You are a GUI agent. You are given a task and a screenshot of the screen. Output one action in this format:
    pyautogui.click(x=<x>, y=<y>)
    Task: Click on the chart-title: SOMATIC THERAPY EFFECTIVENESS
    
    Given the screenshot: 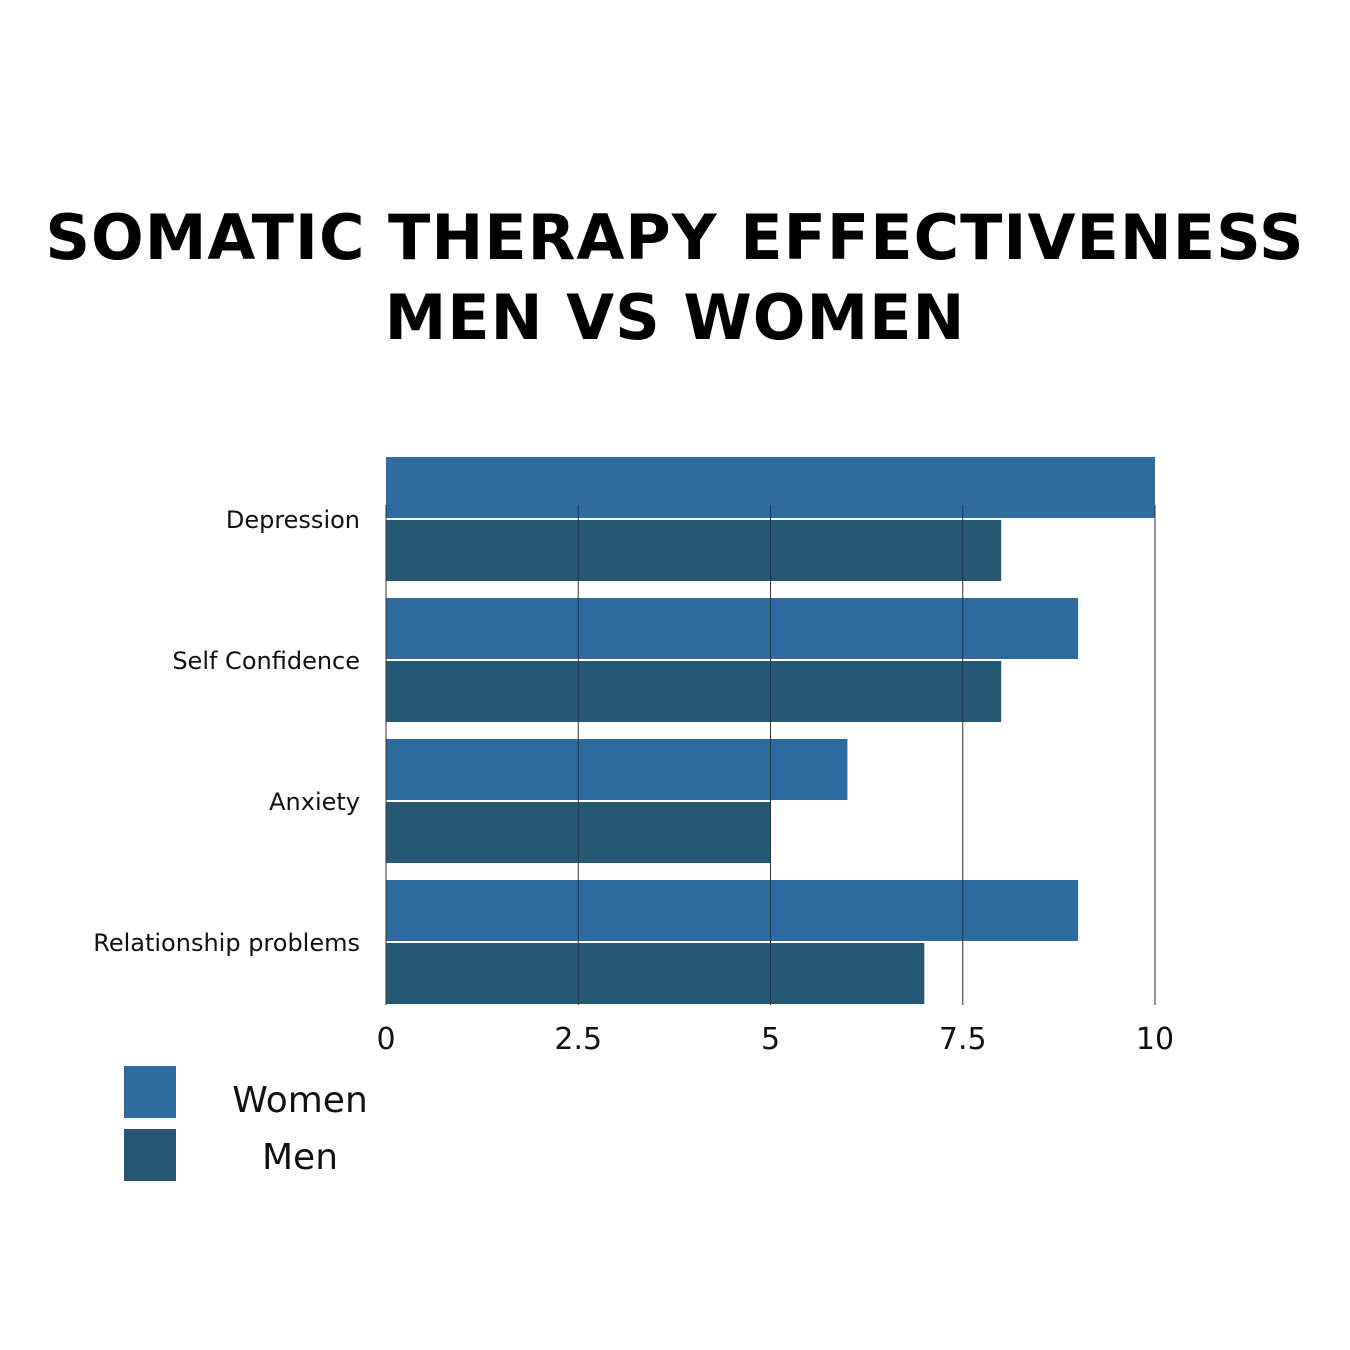 What is the action you would take?
    pyautogui.click(x=675, y=237)
    